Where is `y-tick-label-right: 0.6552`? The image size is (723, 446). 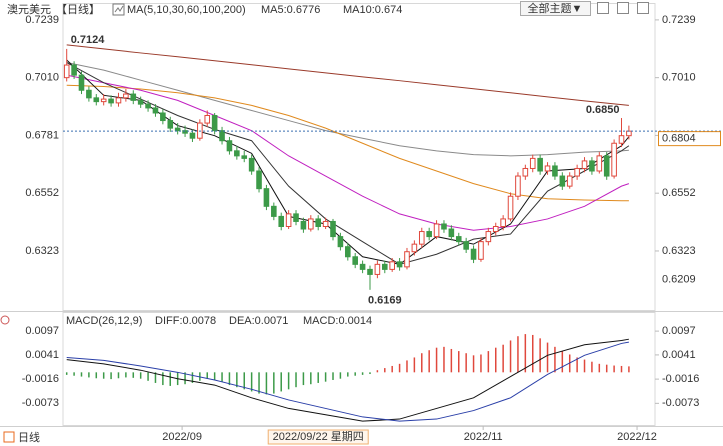
y-tick-label-right: 0.6552 is located at coordinates (679, 193).